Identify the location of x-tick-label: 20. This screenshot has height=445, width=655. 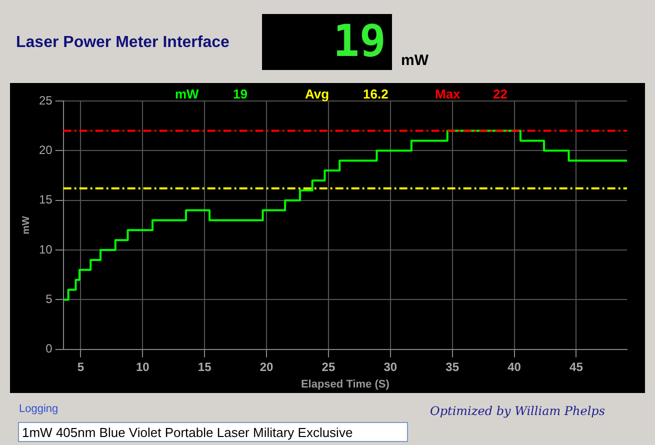
(267, 367).